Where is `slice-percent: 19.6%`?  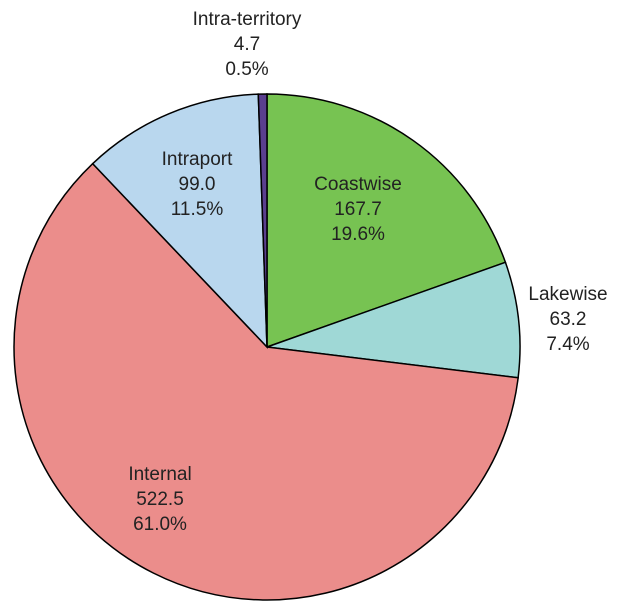
slice-percent: 19.6% is located at coordinates (358, 234).